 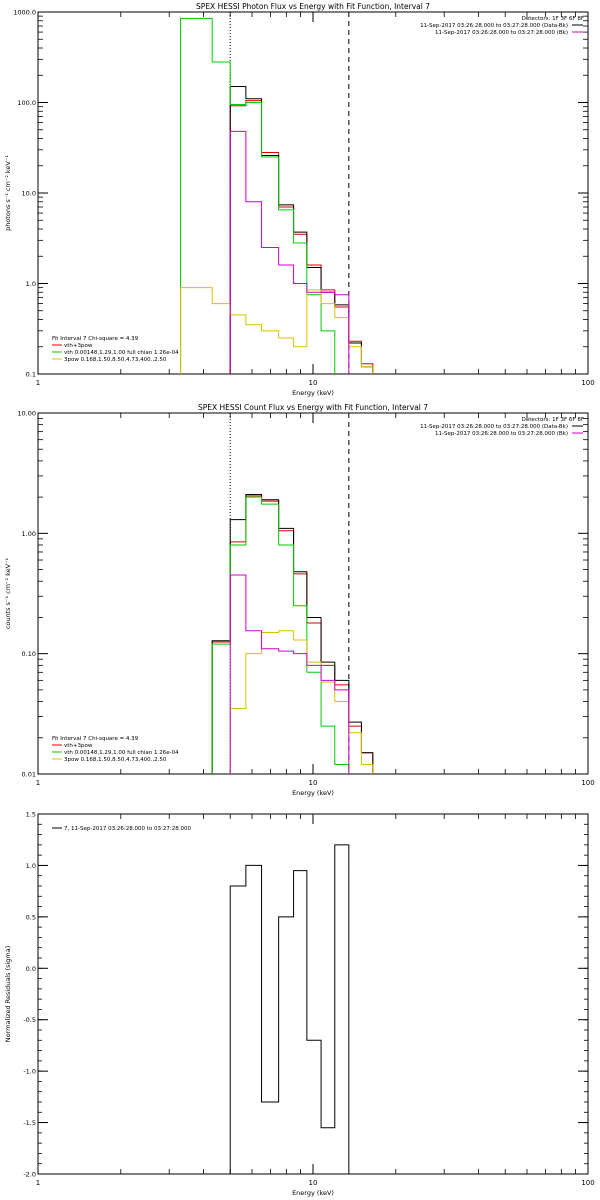 I want to click on y-tick-label: -0.5, so click(x=29, y=1020).